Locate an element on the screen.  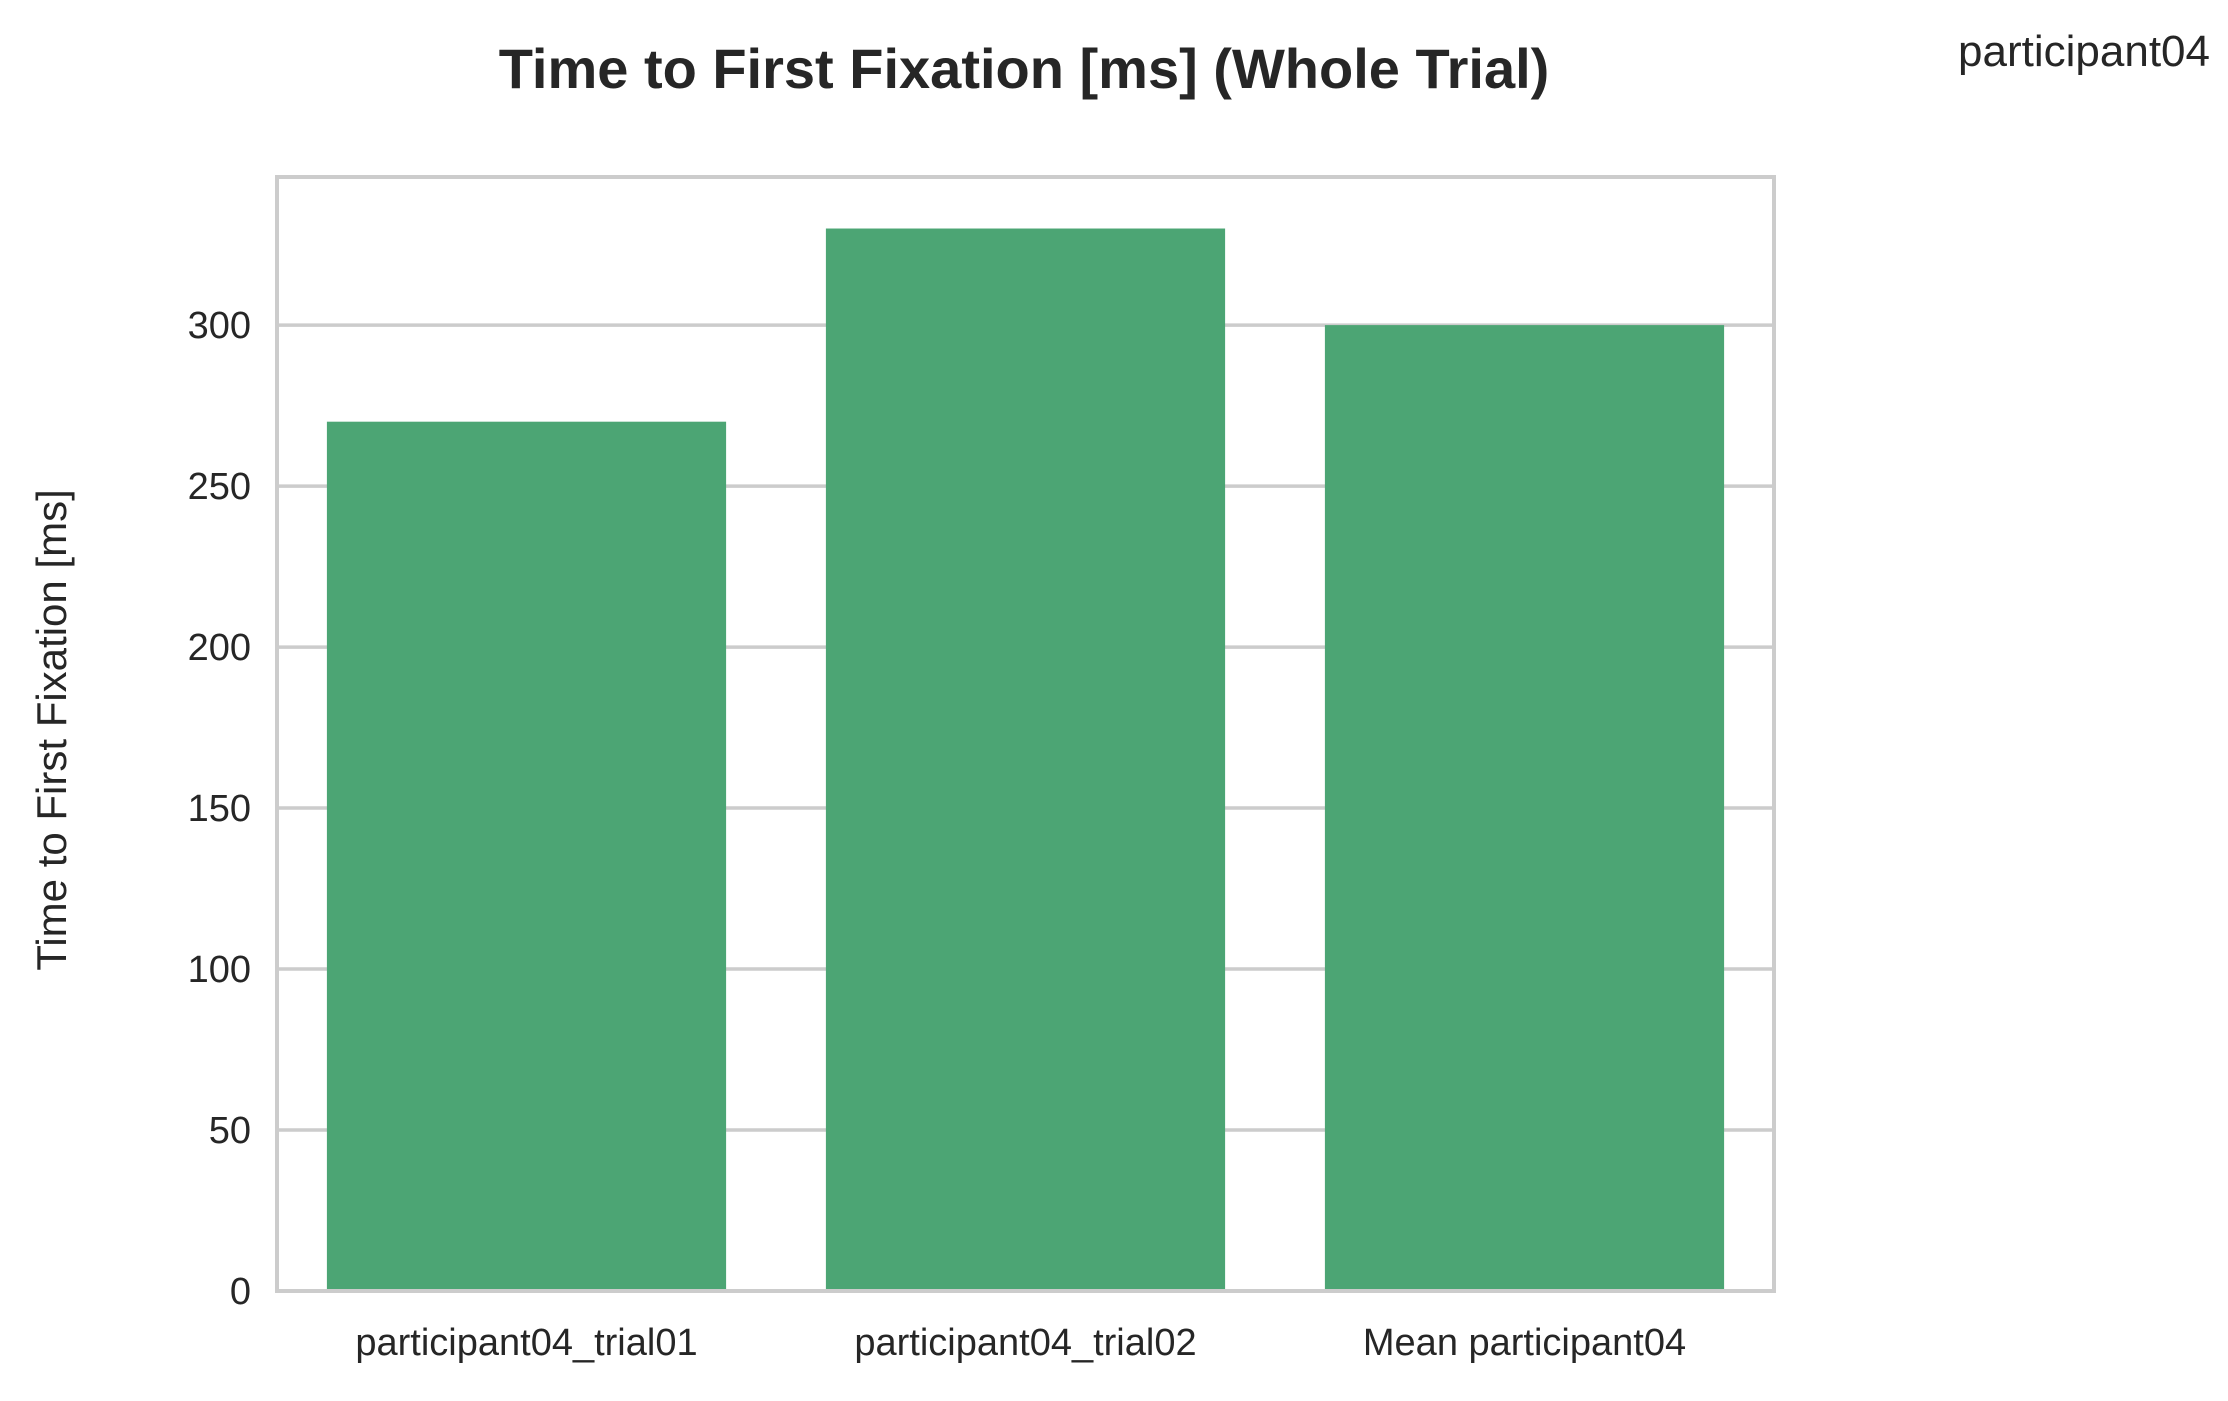
y-tick-label: 0 is located at coordinates (240, 1292).